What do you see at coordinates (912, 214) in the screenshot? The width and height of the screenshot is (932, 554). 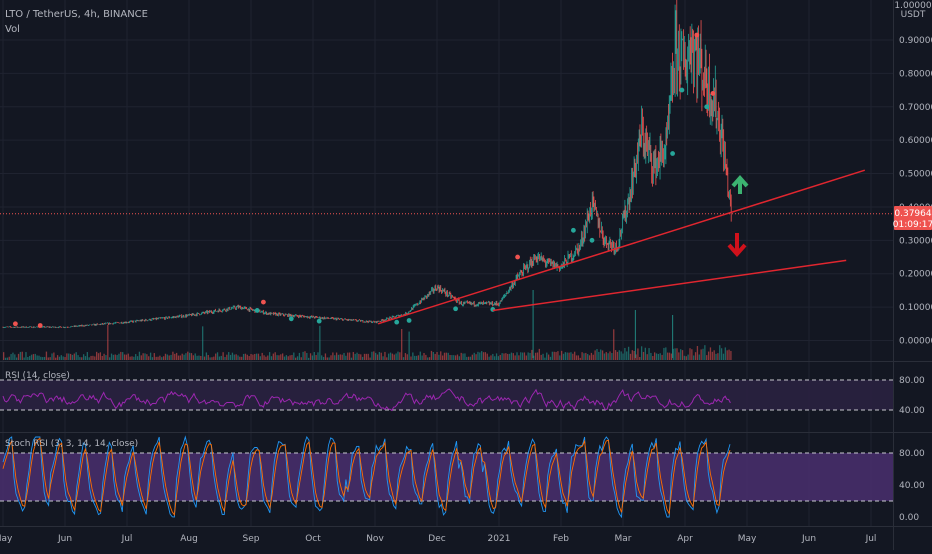 I see `price-tag-value: 0.37964` at bounding box center [912, 214].